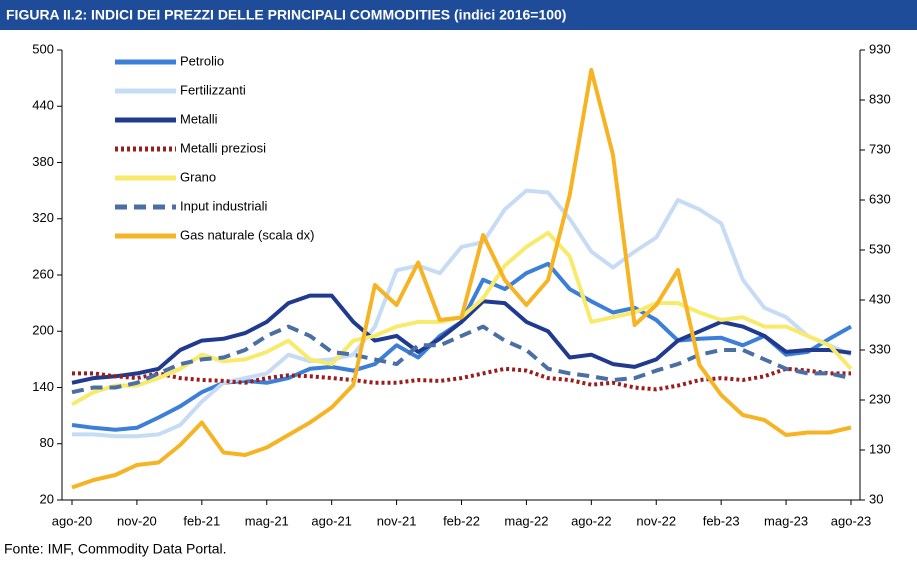 Image resolution: width=917 pixels, height=562 pixels. Describe the element at coordinates (137, 520) in the screenshot. I see `x-tick-label: nov-20` at that location.